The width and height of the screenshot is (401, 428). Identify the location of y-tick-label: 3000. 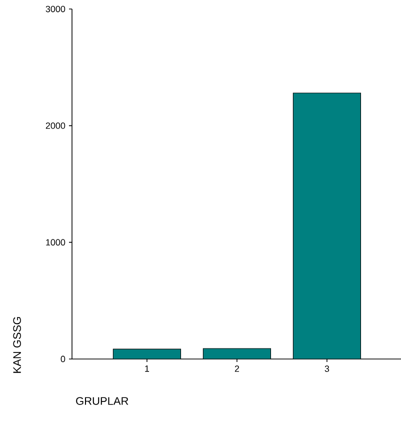
(56, 9).